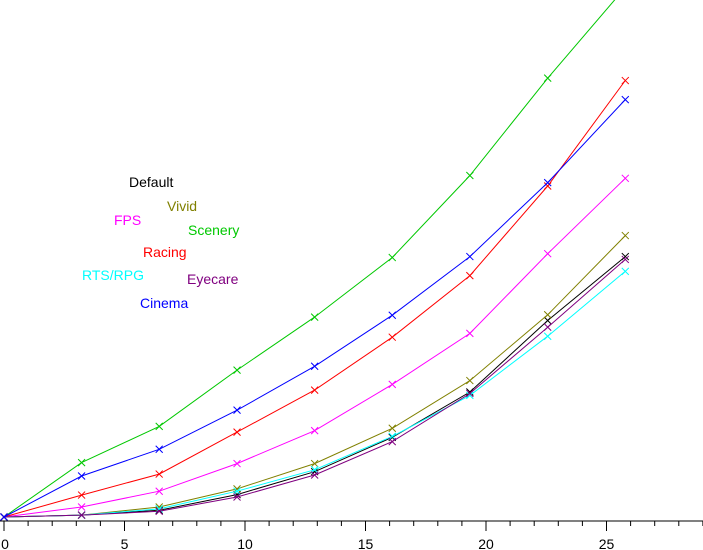  What do you see at coordinates (125, 543) in the screenshot?
I see `x-tick-label: 5` at bounding box center [125, 543].